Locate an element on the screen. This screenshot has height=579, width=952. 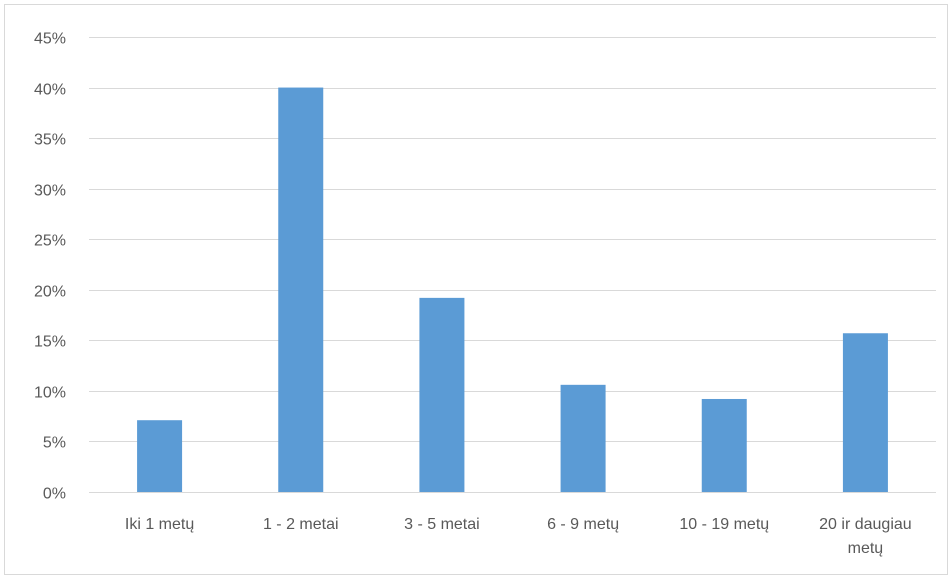
x-tick-label: 3 - 5 metai is located at coordinates (442, 524).